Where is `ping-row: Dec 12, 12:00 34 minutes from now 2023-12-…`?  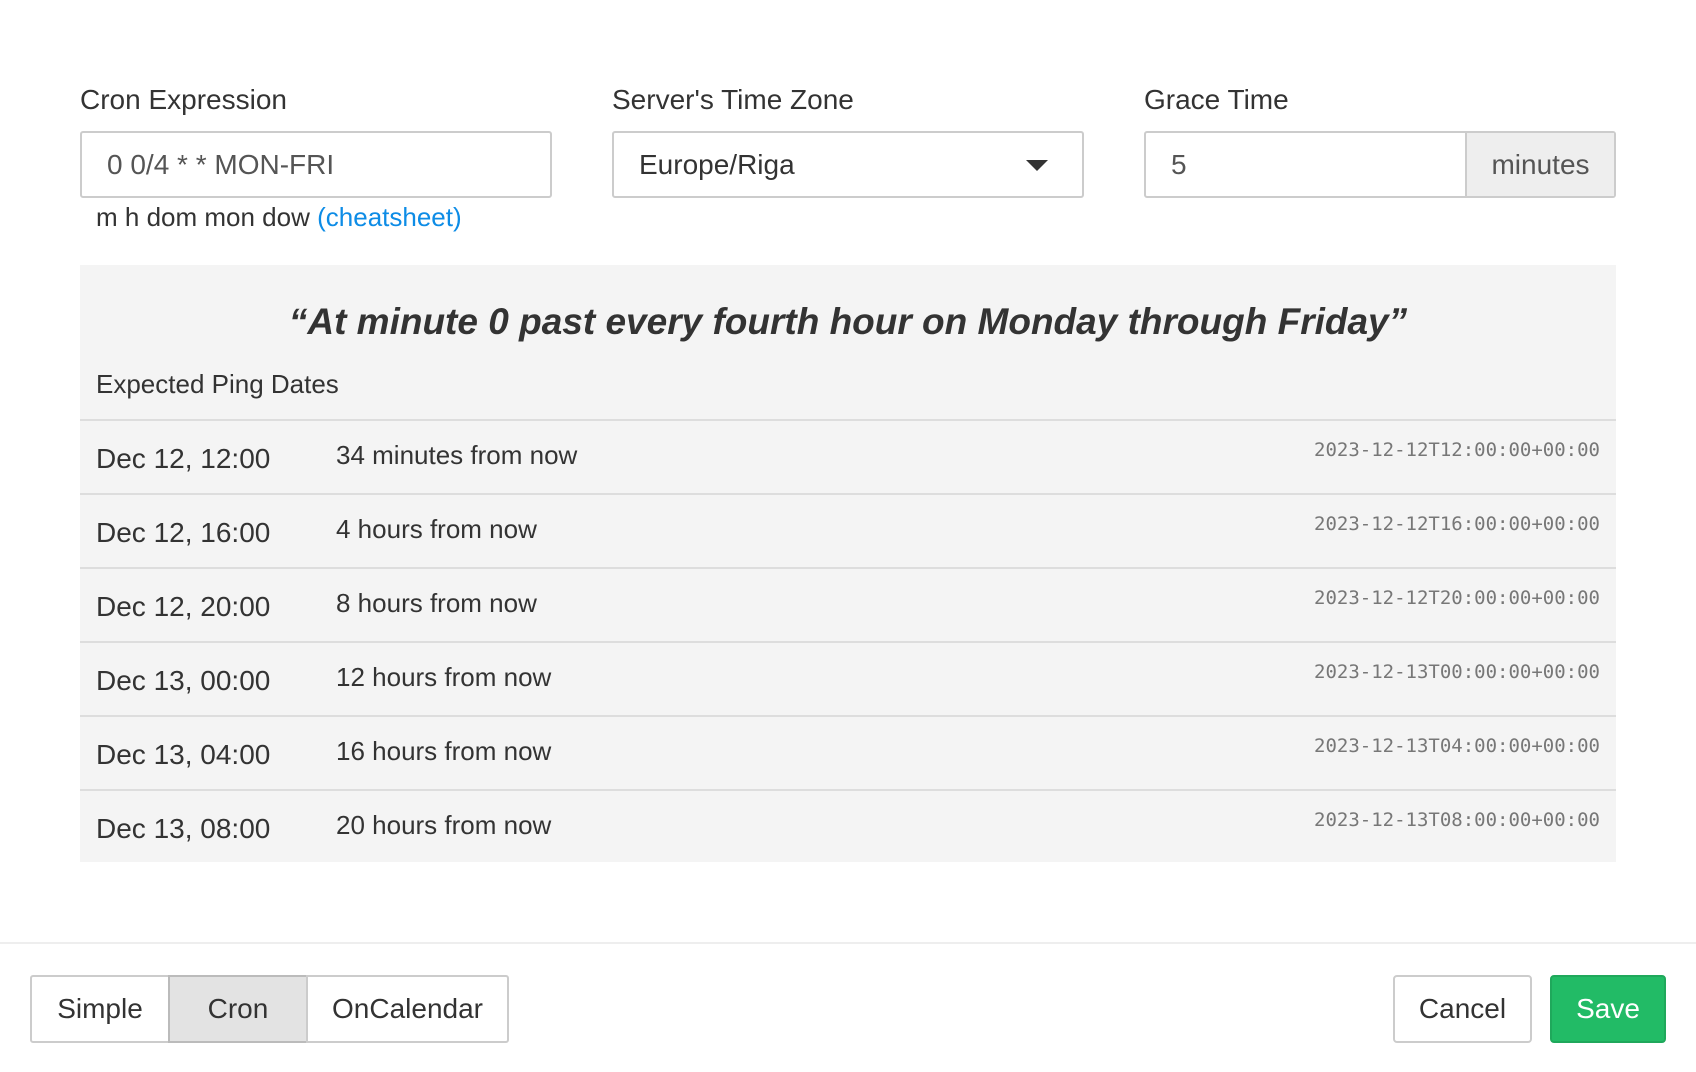
ping-row: Dec 12, 12:00 34 minutes from now 2023-12-… is located at coordinates (848, 456).